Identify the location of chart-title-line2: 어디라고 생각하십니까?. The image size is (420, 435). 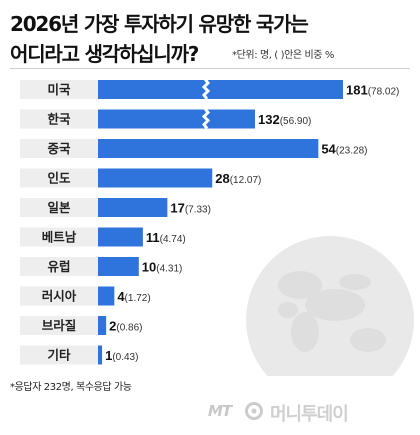
(104, 54).